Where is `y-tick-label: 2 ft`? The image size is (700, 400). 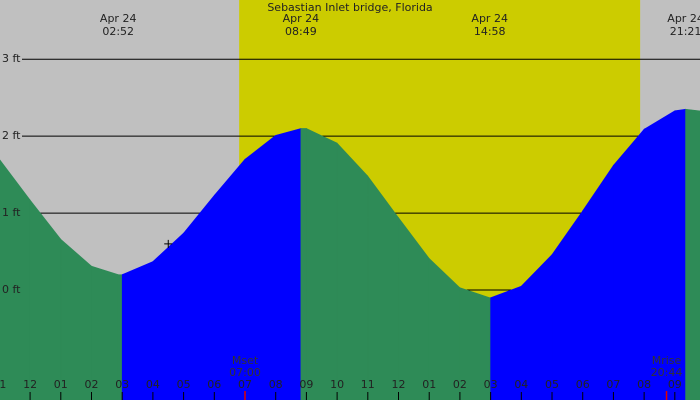 y-tick-label: 2 ft is located at coordinates (11, 135).